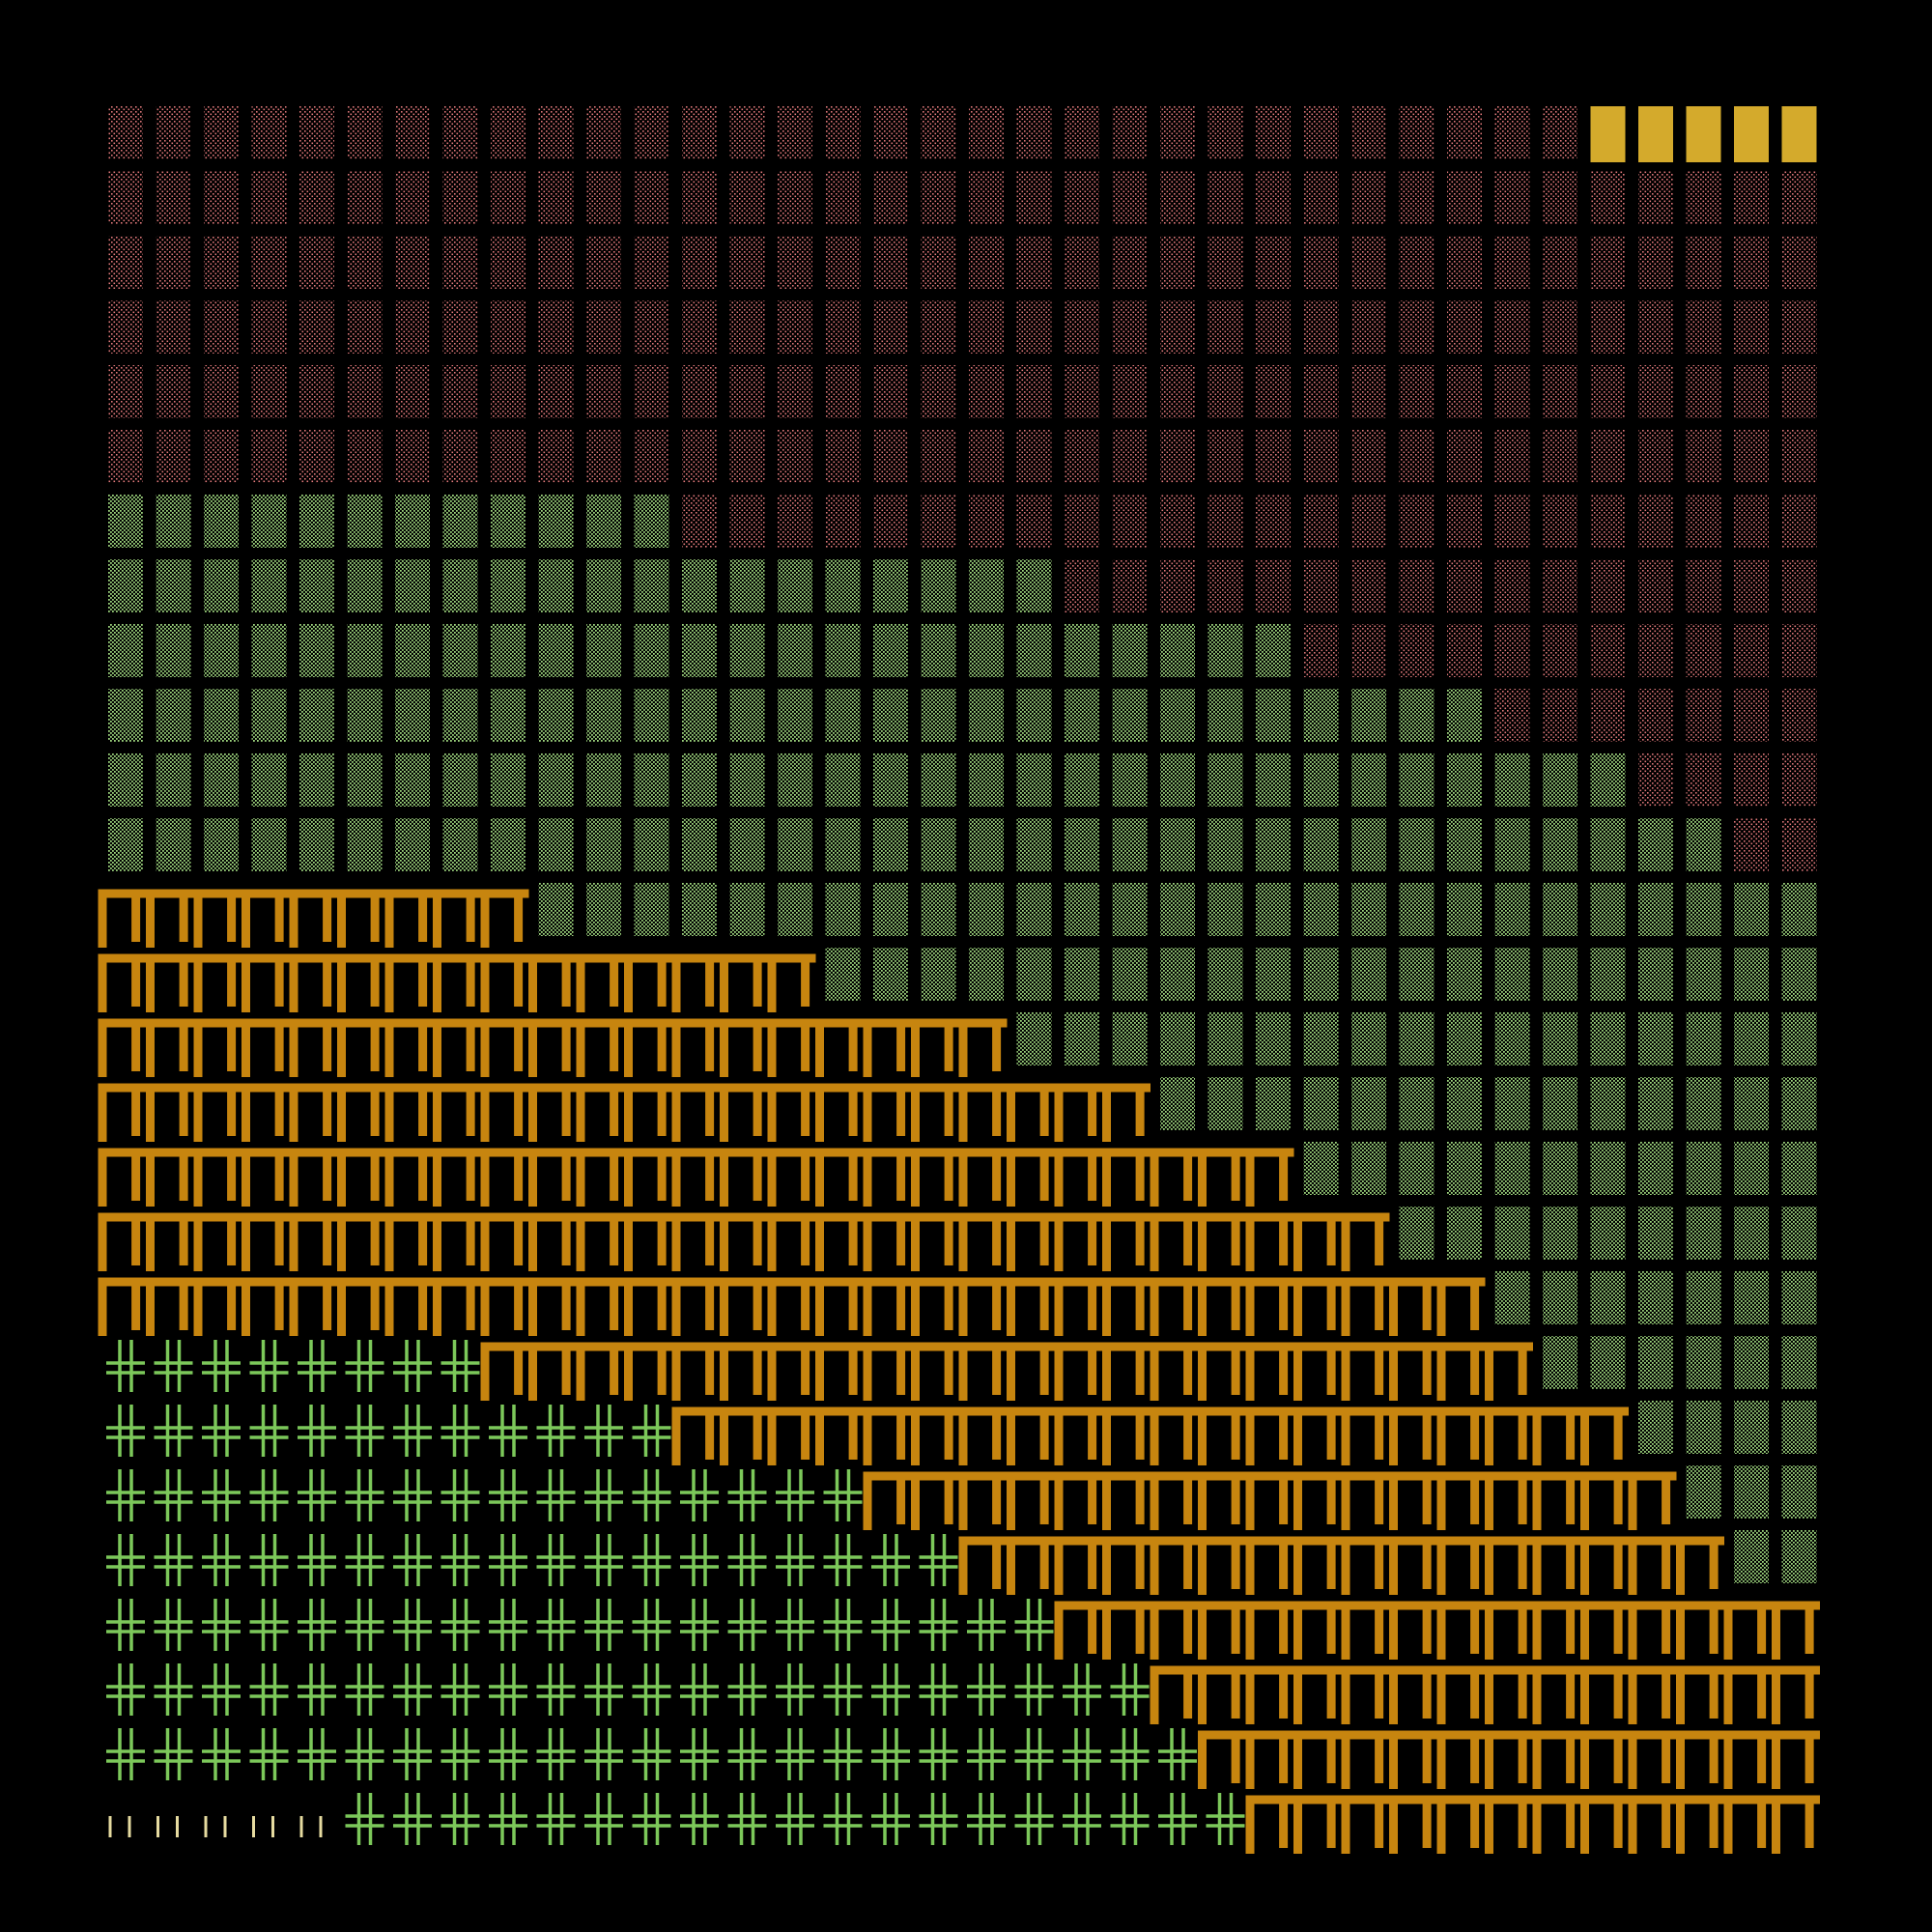 This screenshot has height=1932, width=1932. What do you see at coordinates (215, 1826) in the screenshot?
I see `pale-tick-cell` at bounding box center [215, 1826].